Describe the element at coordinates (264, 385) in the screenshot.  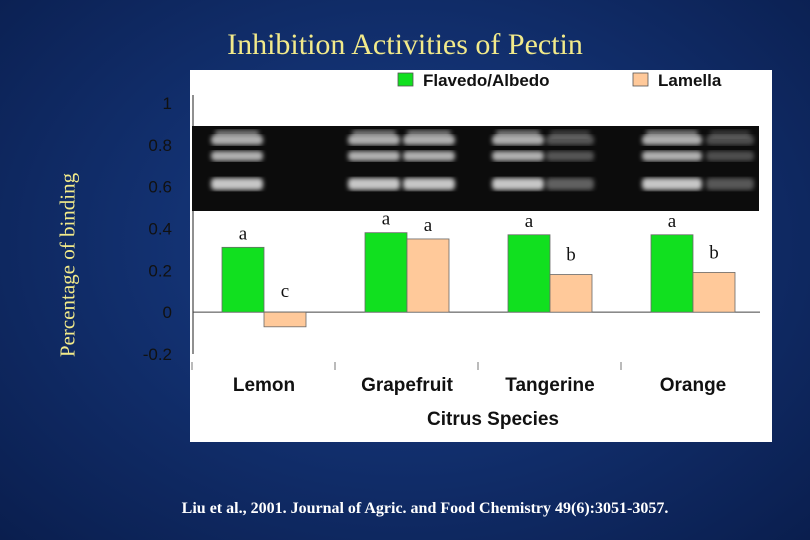
I see `x-tick-label: Lemon` at that location.